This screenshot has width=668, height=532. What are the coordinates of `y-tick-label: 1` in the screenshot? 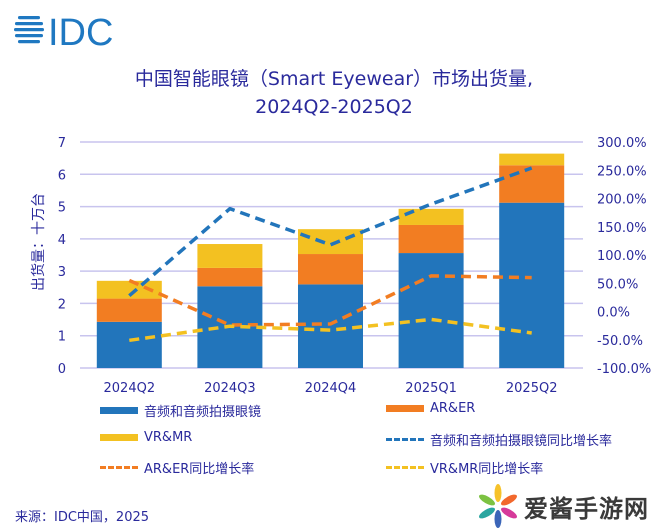 It's located at (62, 337).